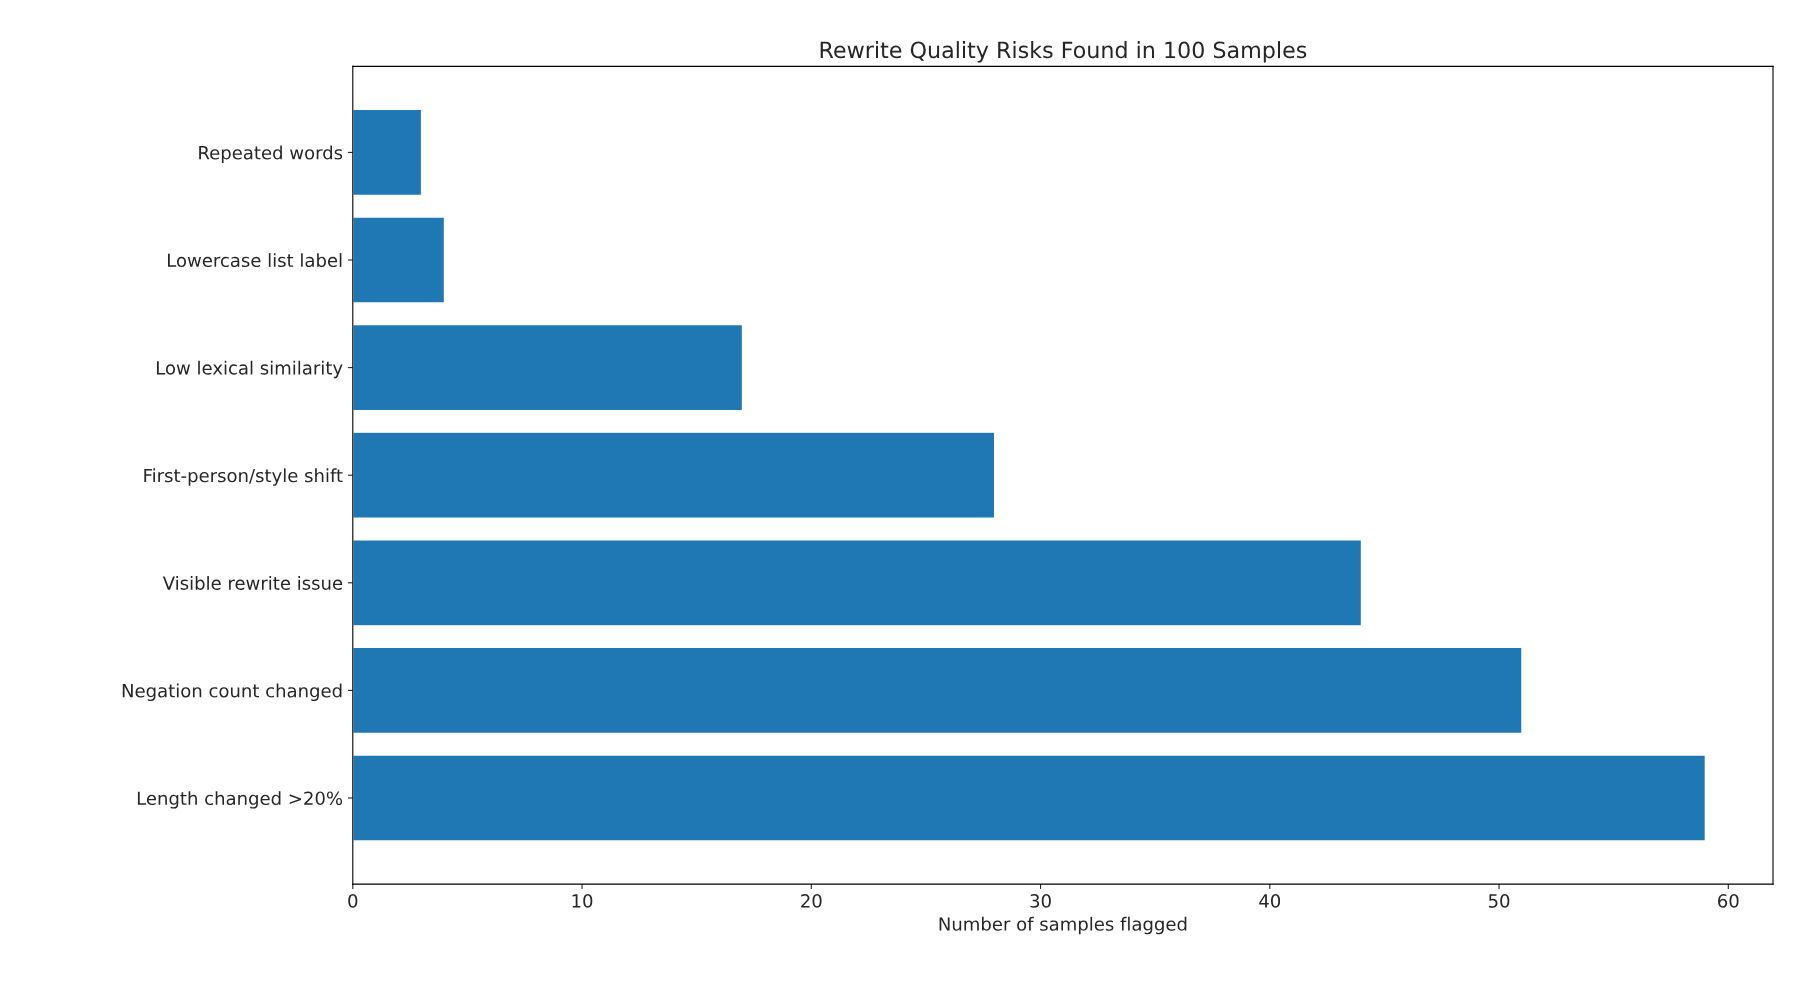 This screenshot has width=1800, height=990. Describe the element at coordinates (1063, 925) in the screenshot. I see `x-axis-title: Number of samples flagged` at that location.